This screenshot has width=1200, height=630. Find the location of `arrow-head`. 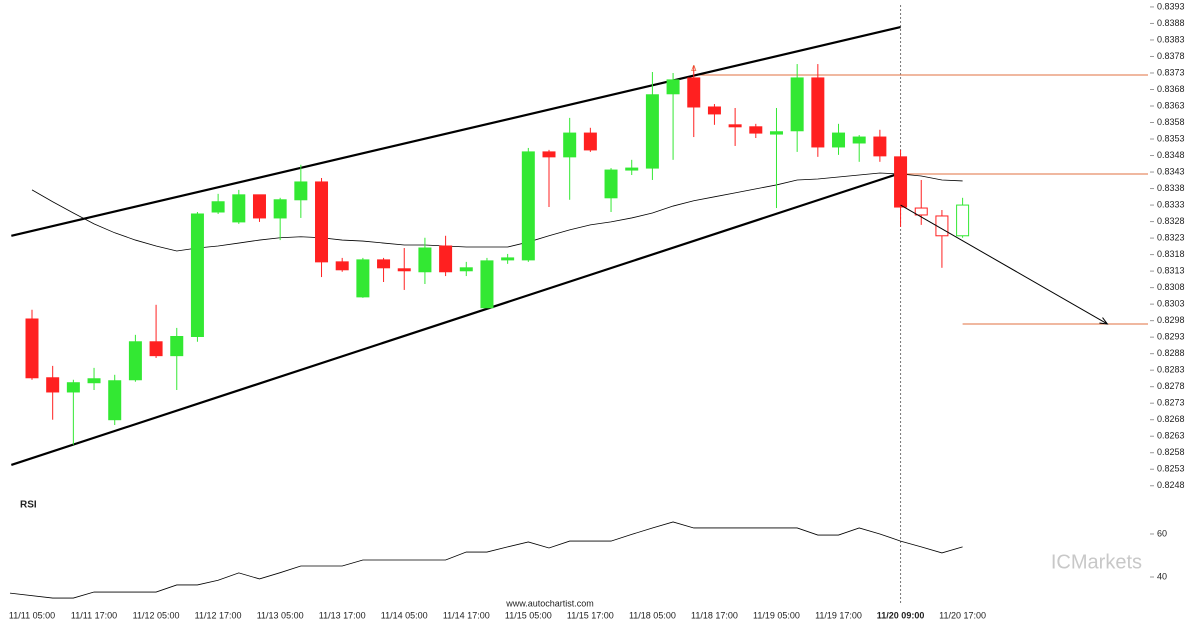

arrow-head is located at coordinates (1104, 321).